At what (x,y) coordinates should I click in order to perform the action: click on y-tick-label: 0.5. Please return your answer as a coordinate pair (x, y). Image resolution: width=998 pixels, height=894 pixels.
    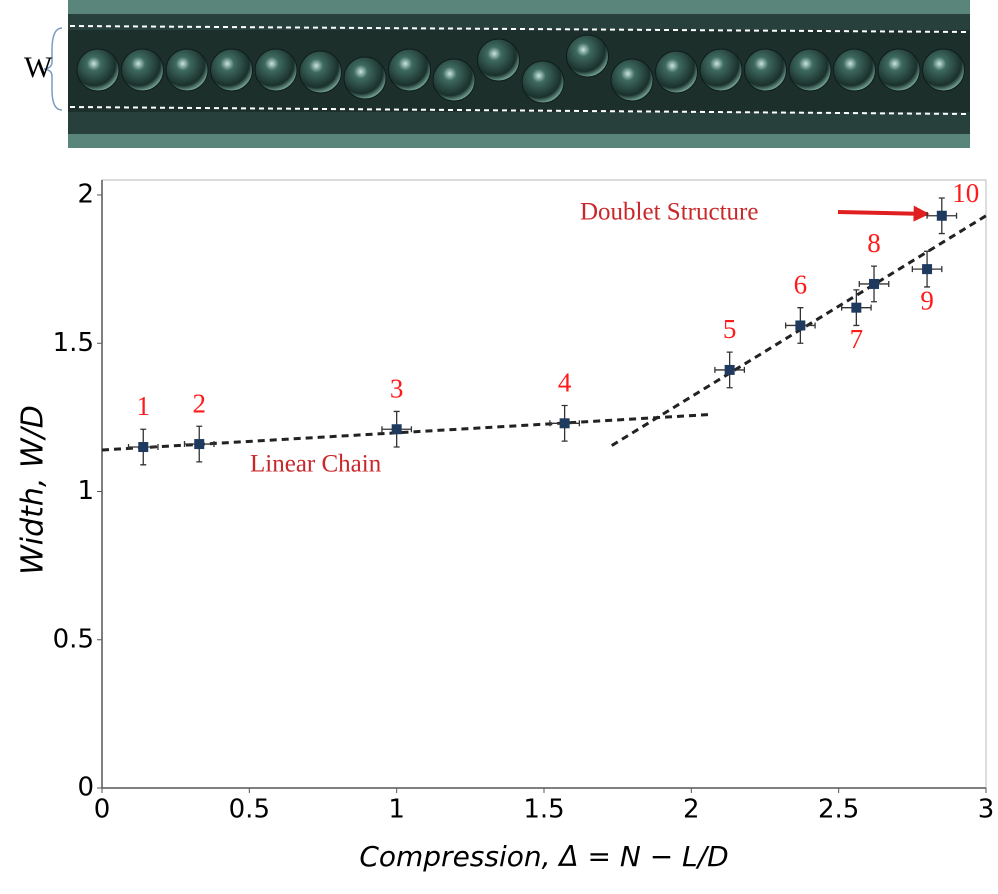
    Looking at the image, I should click on (73, 639).